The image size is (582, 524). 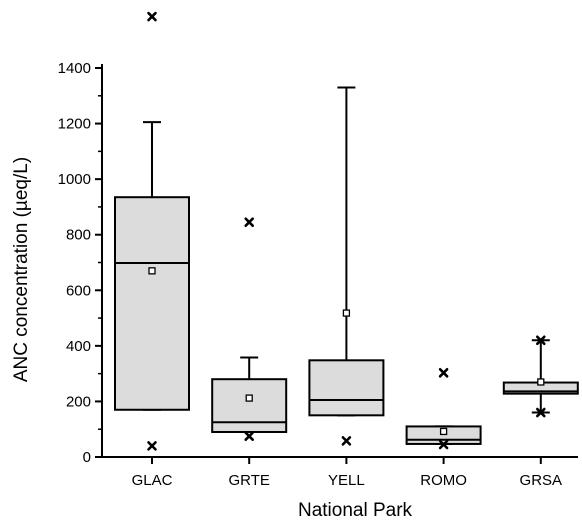 What do you see at coordinates (355, 510) in the screenshot?
I see `x-axis-title: National Park` at bounding box center [355, 510].